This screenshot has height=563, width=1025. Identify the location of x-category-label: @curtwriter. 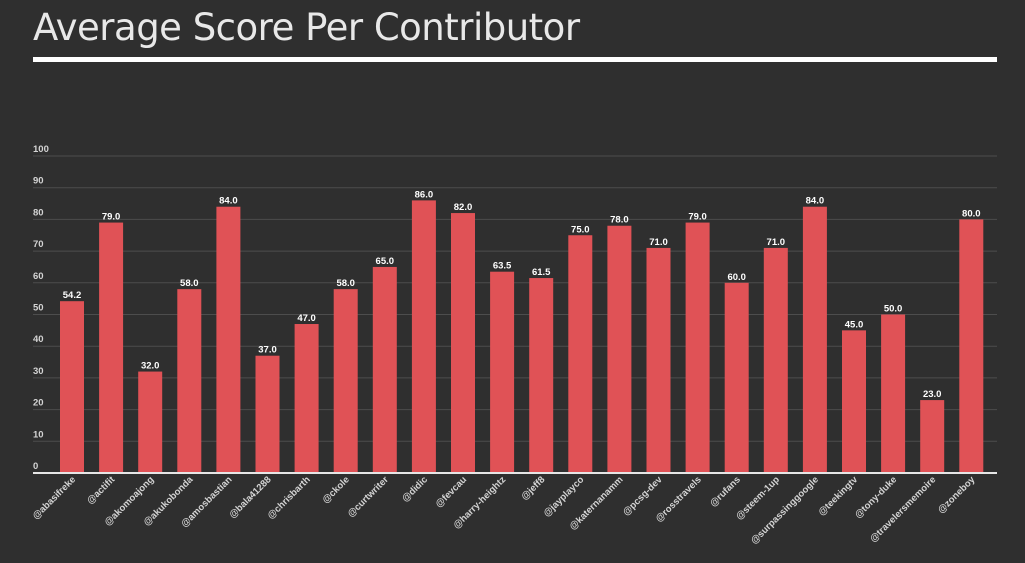
(369, 497).